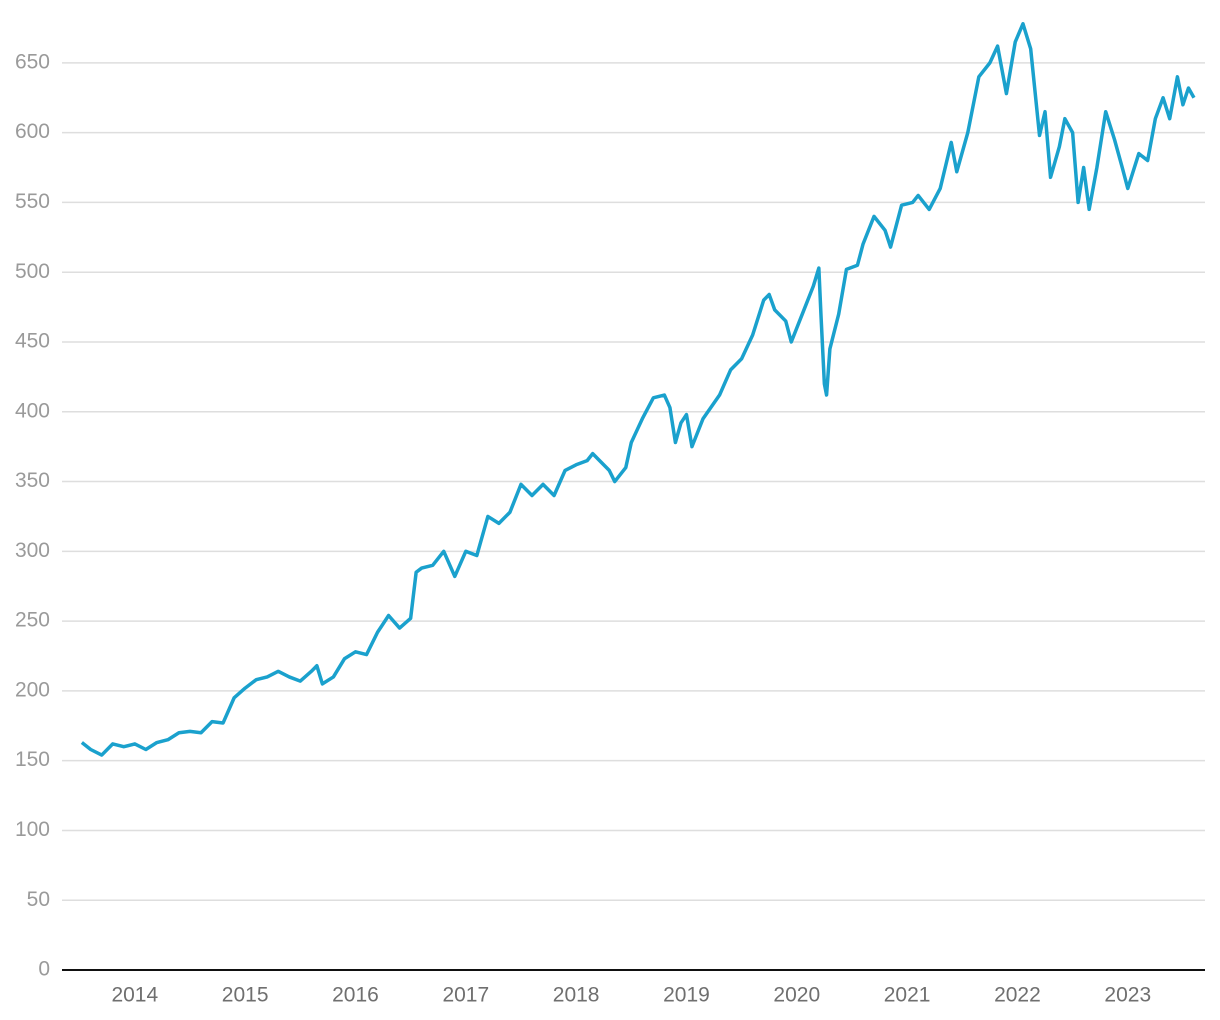 The image size is (1220, 1020). What do you see at coordinates (32, 201) in the screenshot?
I see `y-tick-label: 550` at bounding box center [32, 201].